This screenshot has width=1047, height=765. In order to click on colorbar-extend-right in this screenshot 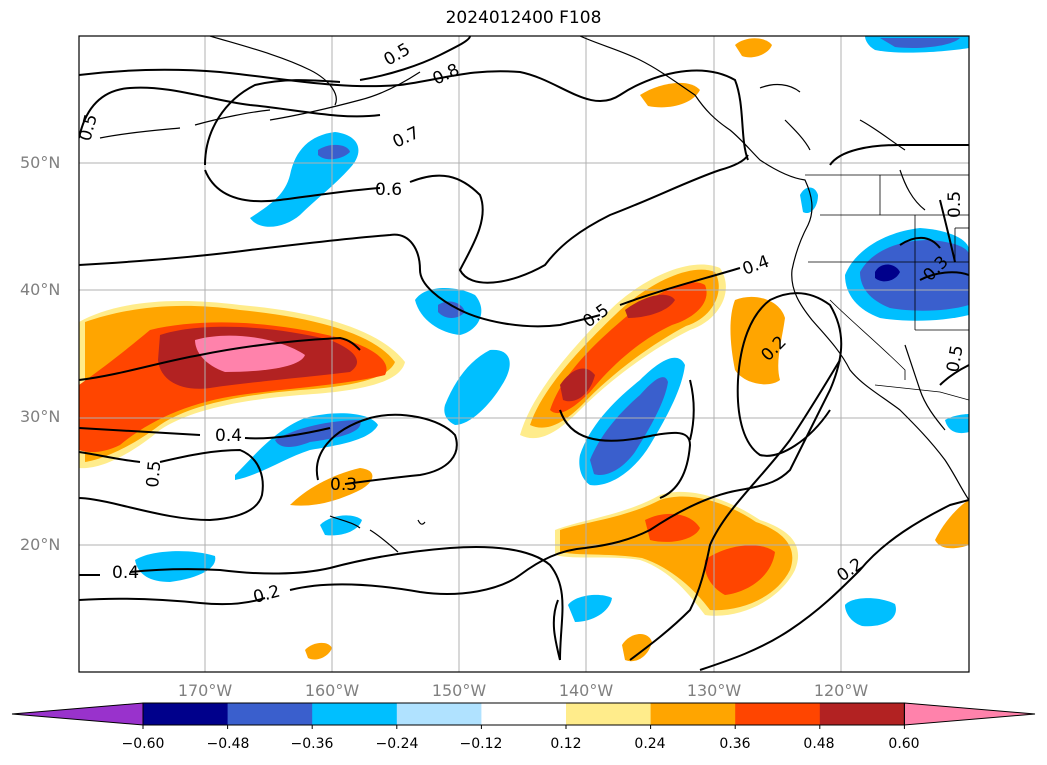, I will do `click(969, 714)`.